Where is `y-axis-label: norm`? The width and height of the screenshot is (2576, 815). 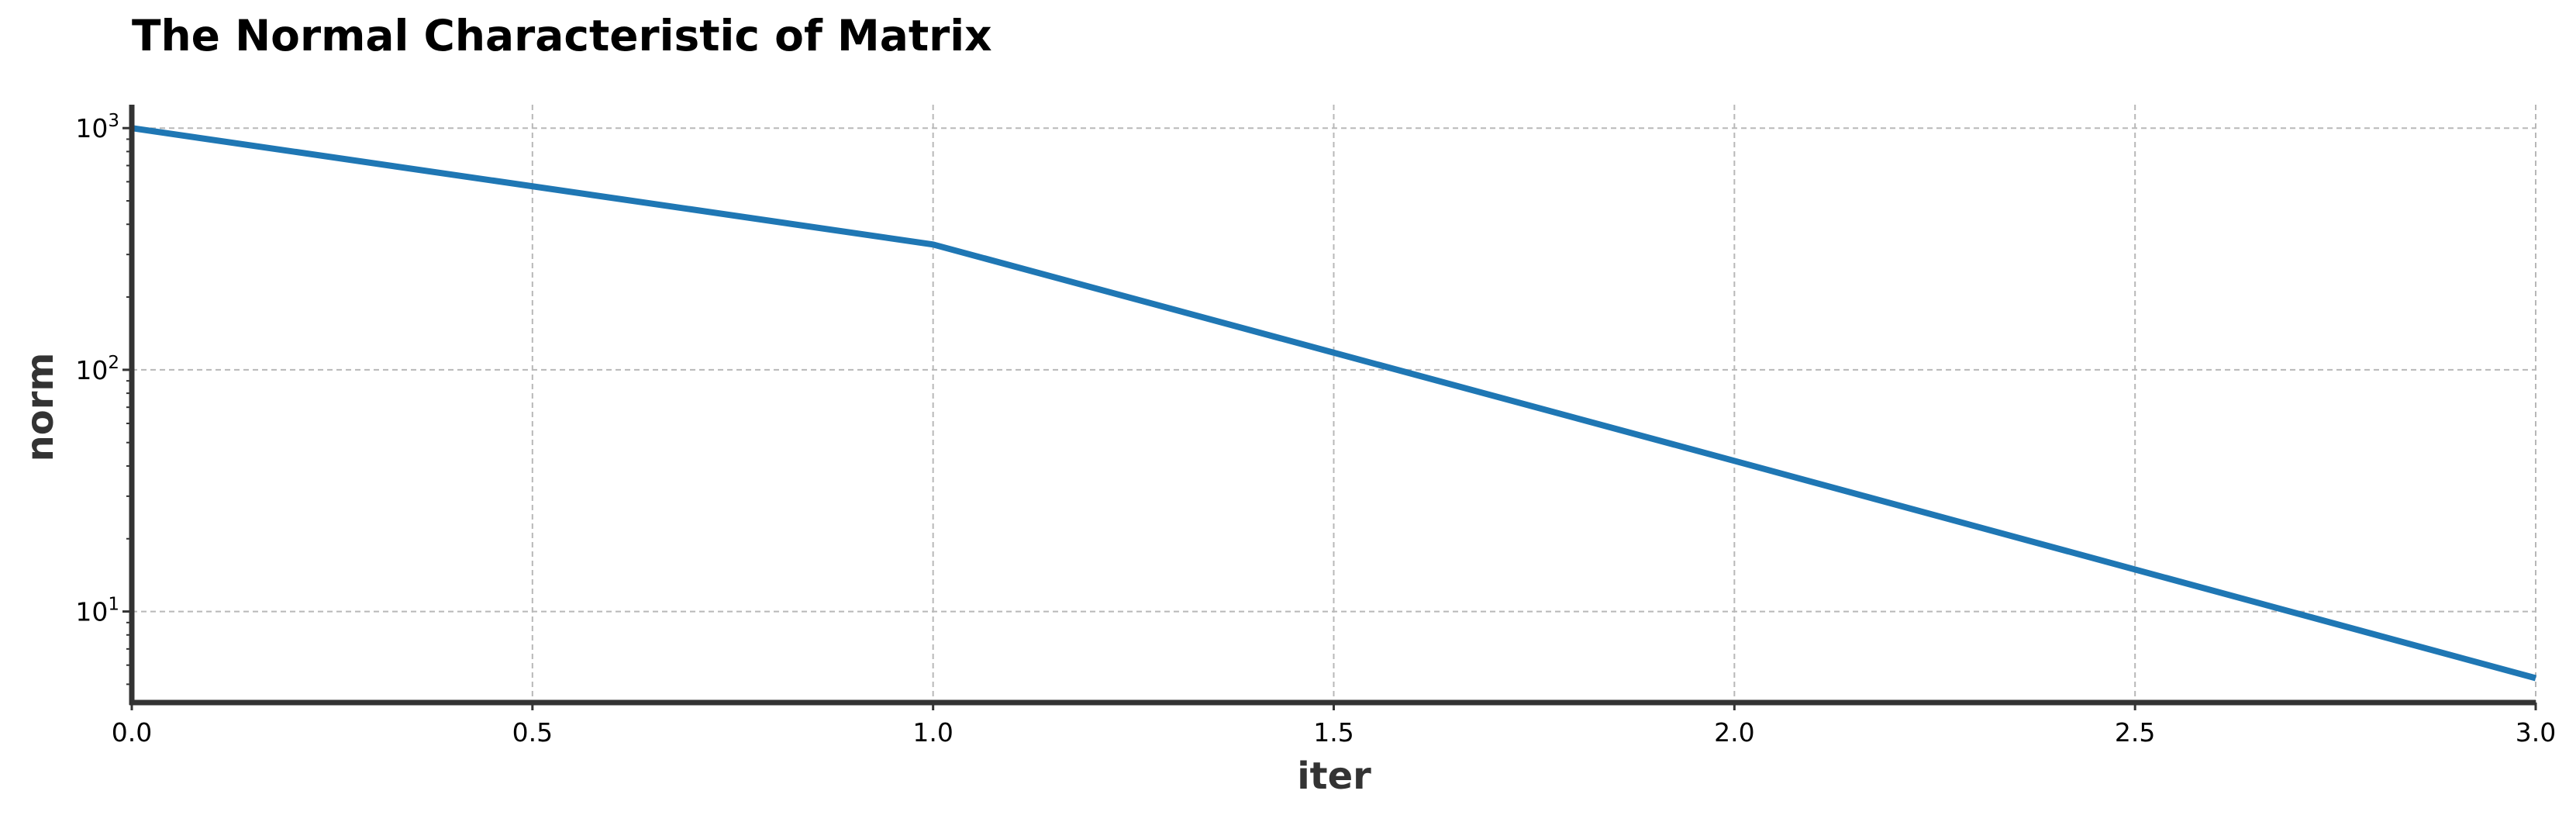
y-axis-label: norm is located at coordinates (40, 407).